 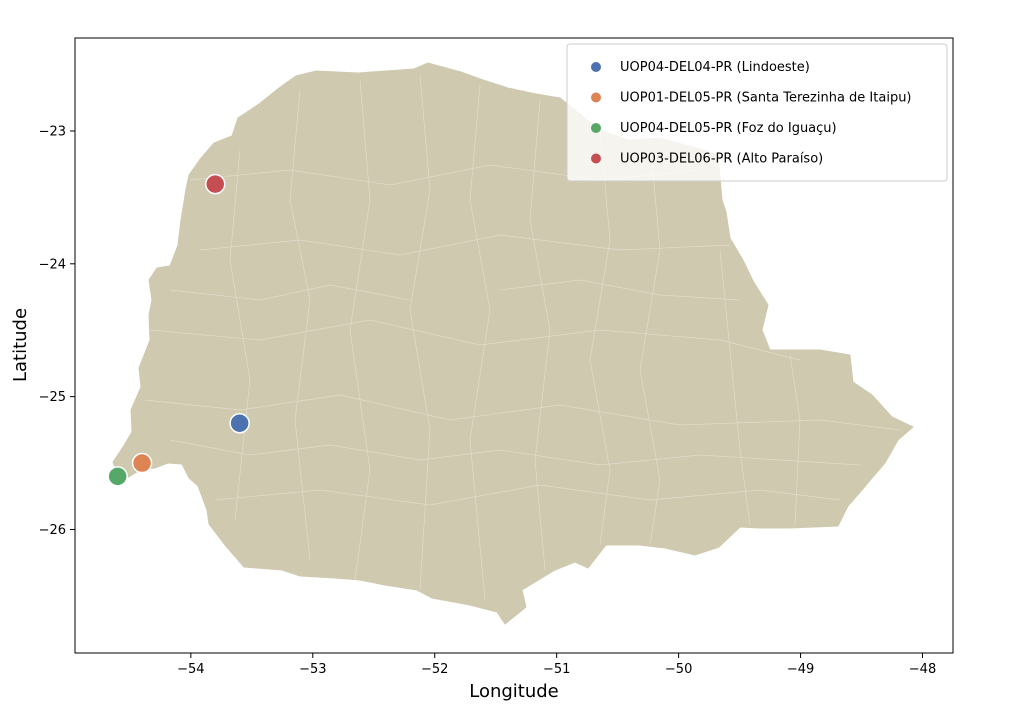 I want to click on y-tick-label: −26, so click(x=52, y=530).